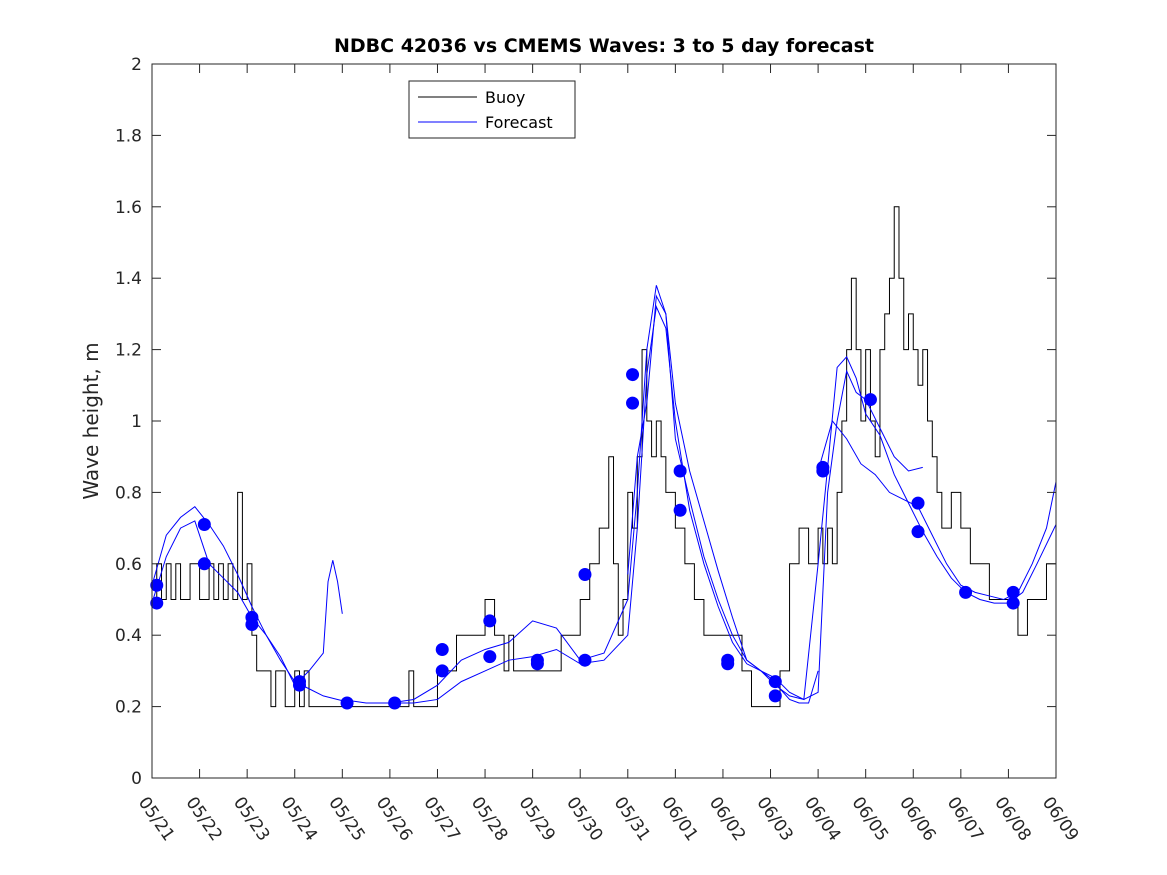  What do you see at coordinates (128, 493) in the screenshot?
I see `y-tick-label: 0.8` at bounding box center [128, 493].